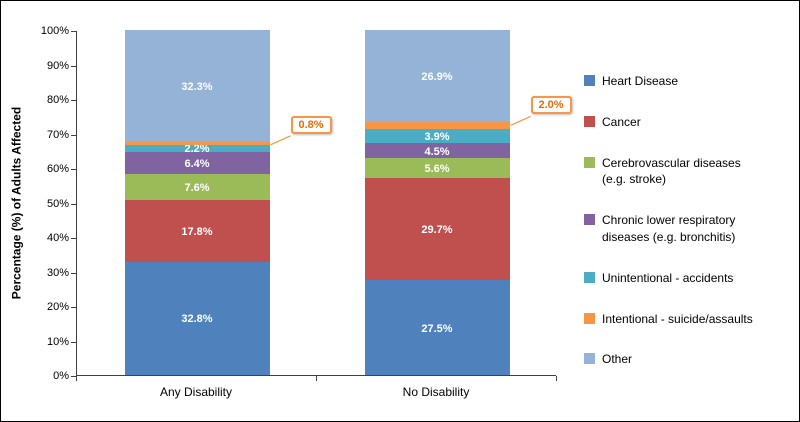  What do you see at coordinates (57, 341) in the screenshot?
I see `y-tick-label: 10%` at bounding box center [57, 341].